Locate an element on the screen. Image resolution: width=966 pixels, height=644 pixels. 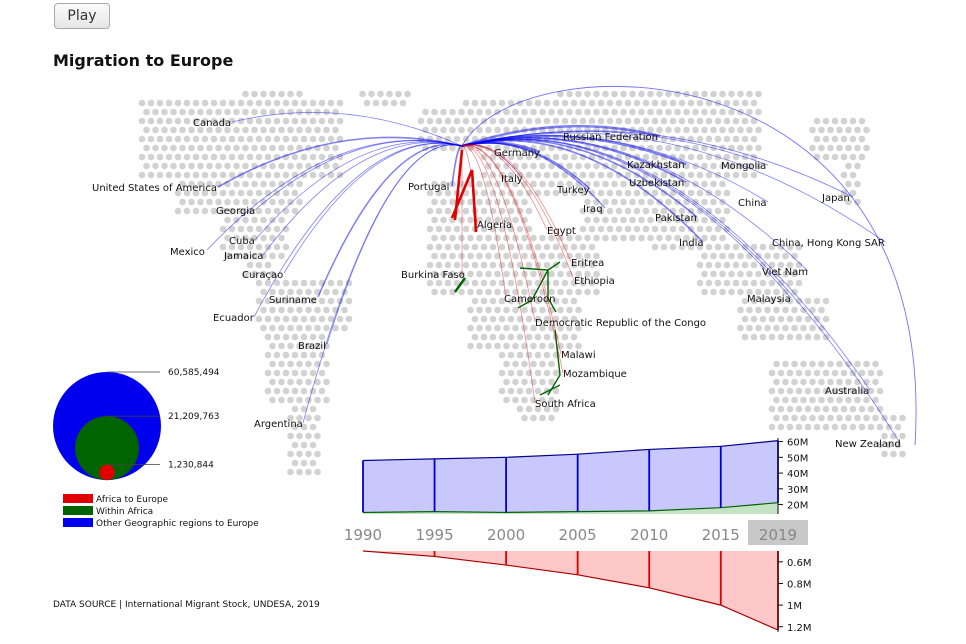
year-2010: 2010 is located at coordinates (649, 535).